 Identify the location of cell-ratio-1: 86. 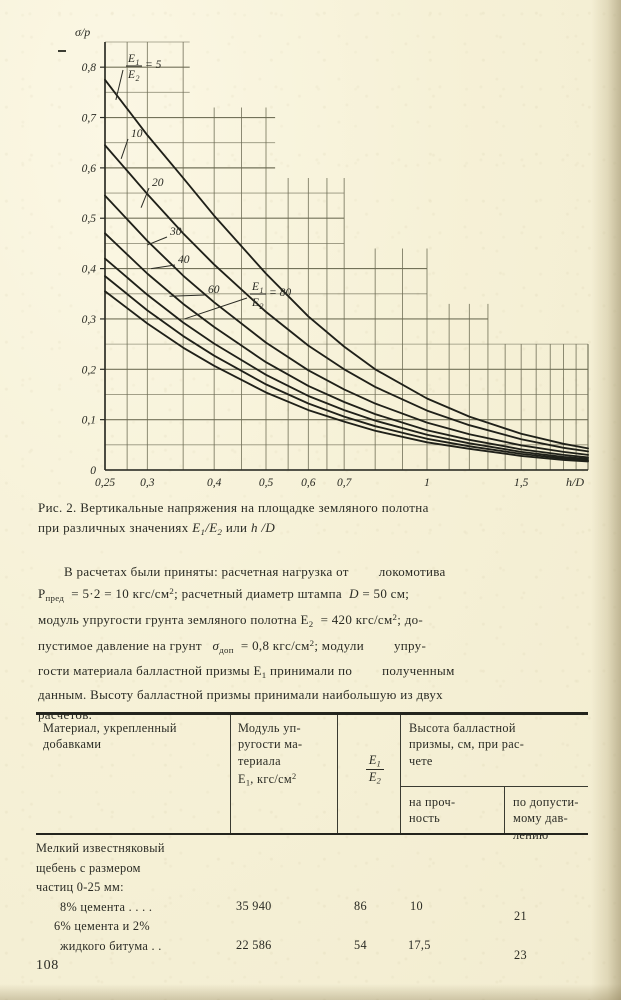
(360, 906).